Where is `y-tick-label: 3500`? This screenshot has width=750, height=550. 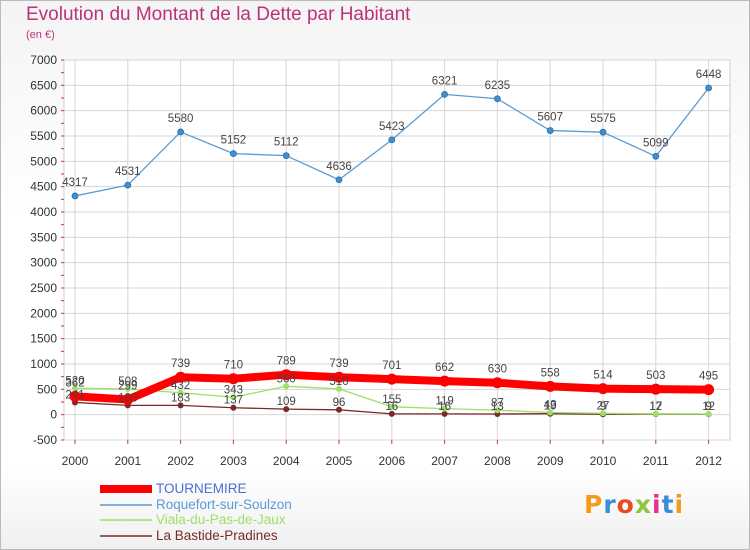 y-tick-label: 3500 is located at coordinates (43, 237).